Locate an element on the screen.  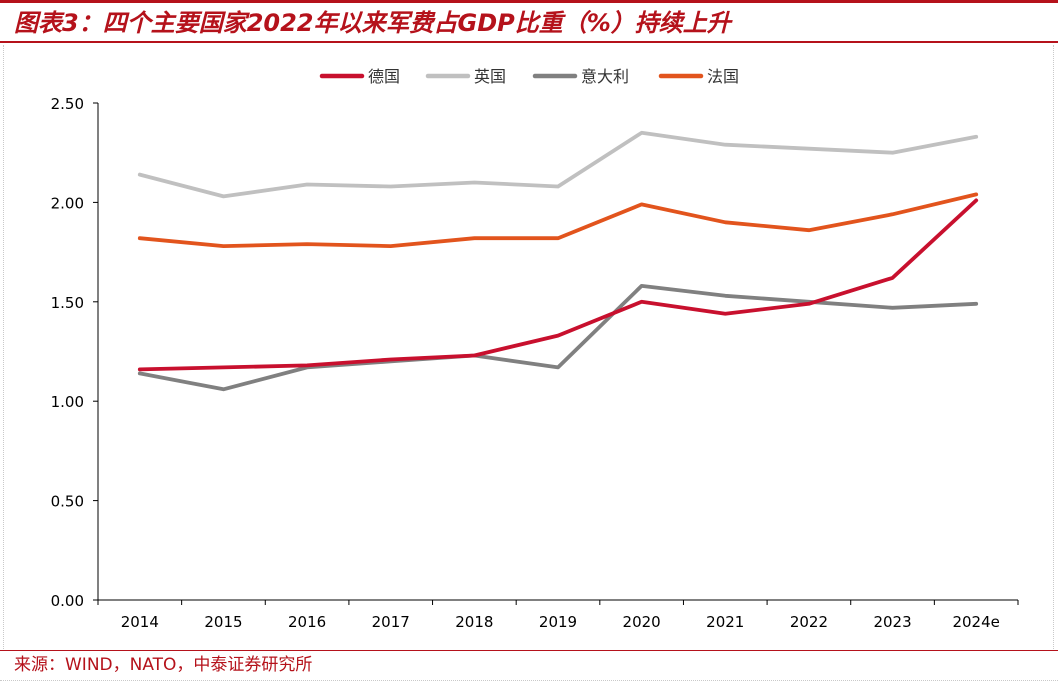
x-tick-label: 2022 is located at coordinates (809, 622).